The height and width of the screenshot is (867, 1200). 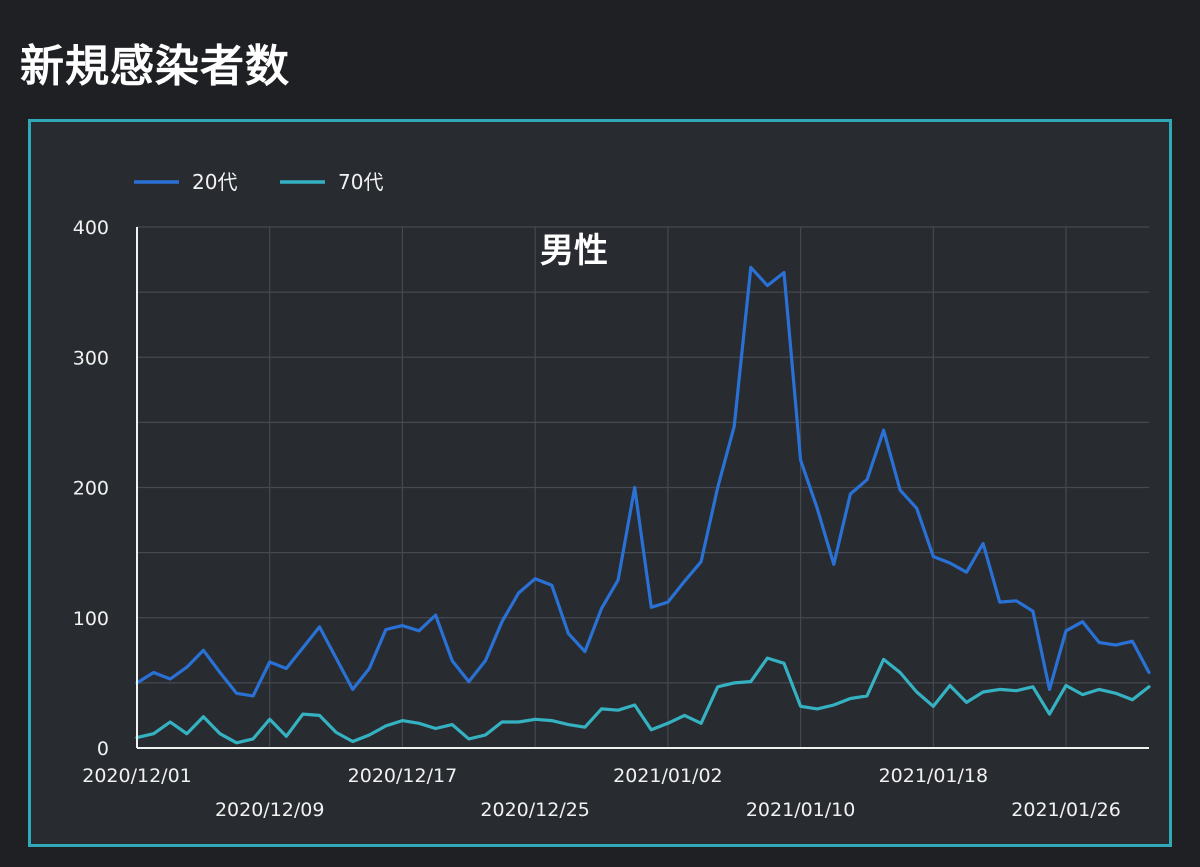 What do you see at coordinates (91, 228) in the screenshot?
I see `y-tick-label: 400` at bounding box center [91, 228].